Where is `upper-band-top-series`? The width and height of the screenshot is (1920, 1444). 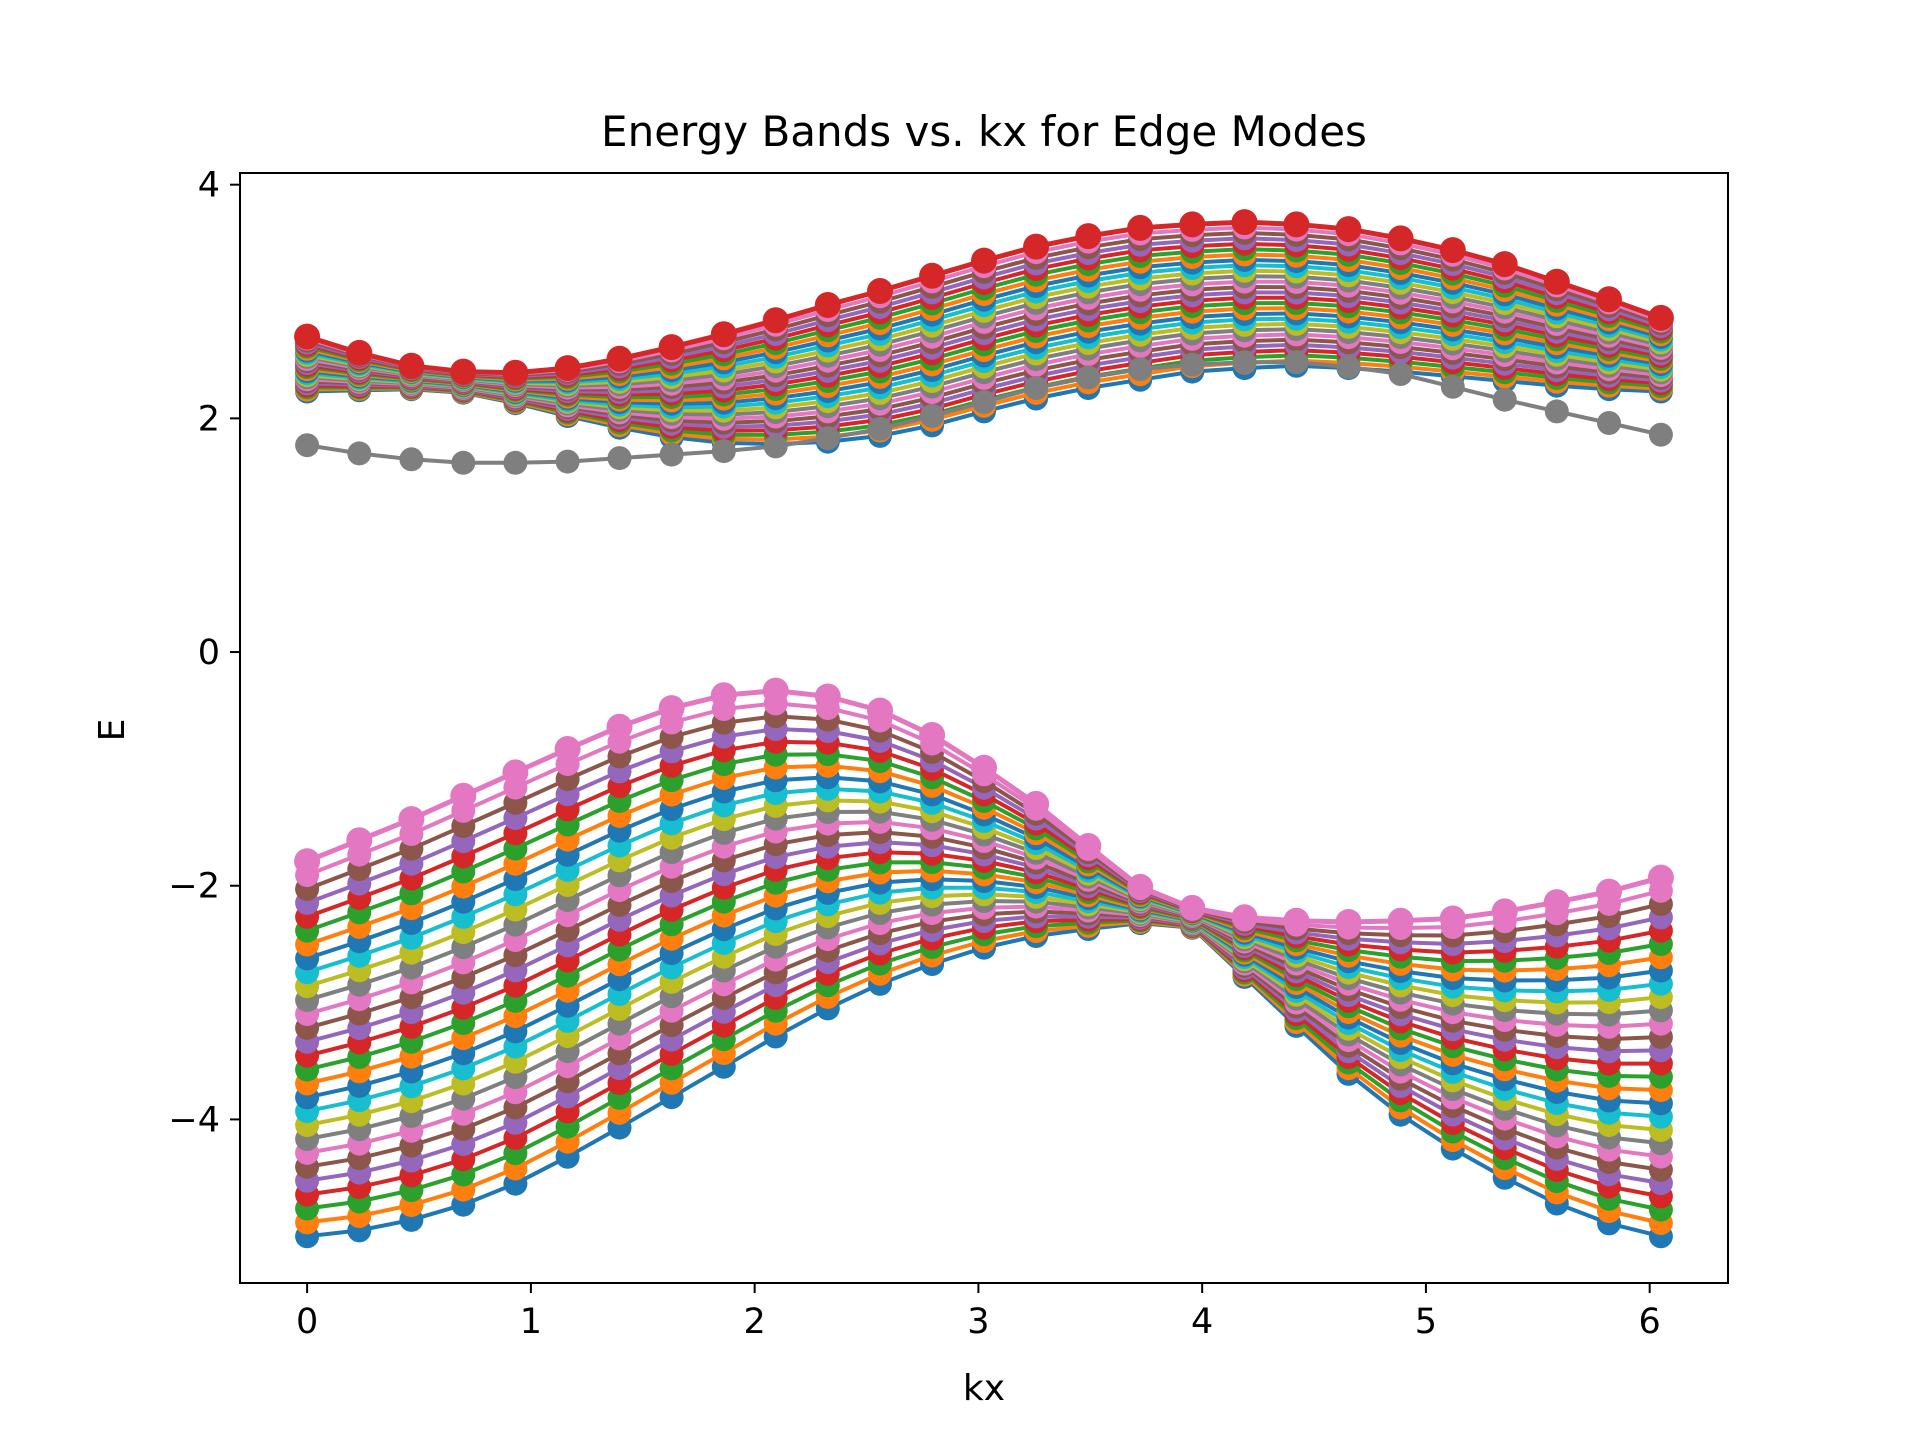
upper-band-top-series is located at coordinates (984, 297).